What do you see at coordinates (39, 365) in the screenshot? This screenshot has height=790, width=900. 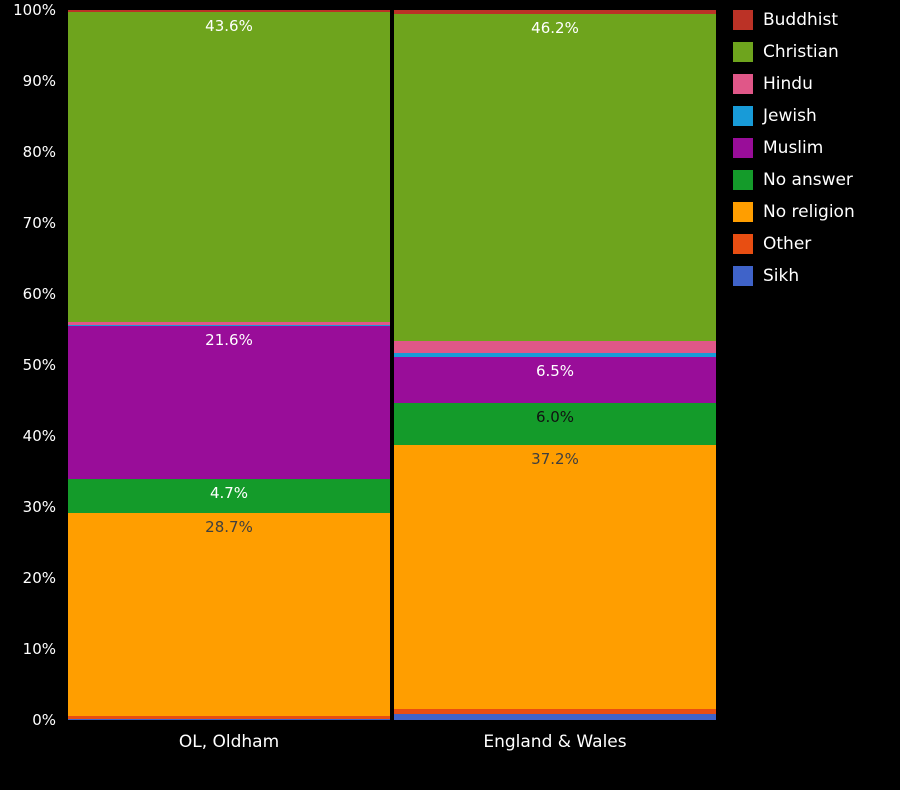 I see `y-tick-label: 50%` at bounding box center [39, 365].